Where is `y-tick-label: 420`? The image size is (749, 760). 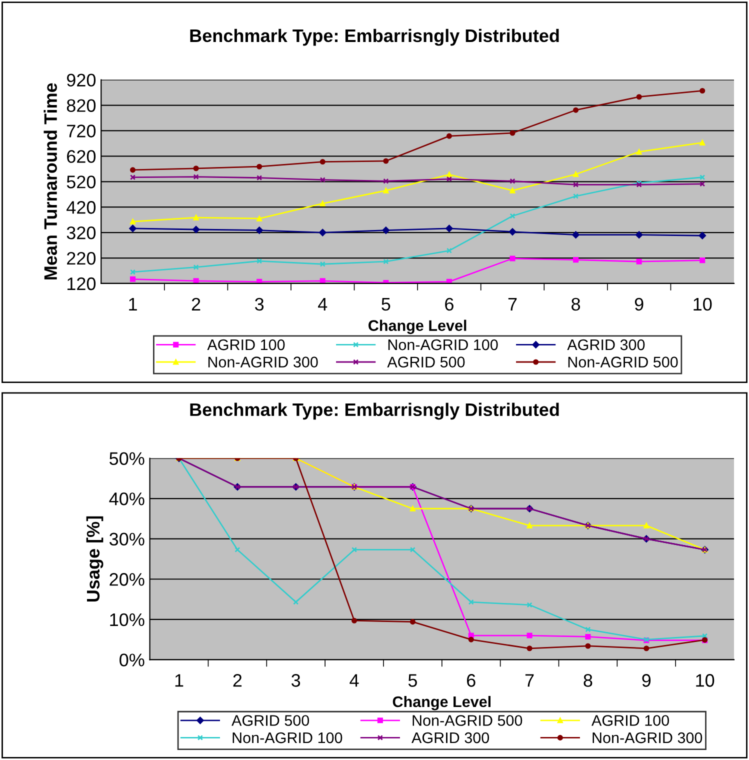 y-tick-label: 420 is located at coordinates (81, 207).